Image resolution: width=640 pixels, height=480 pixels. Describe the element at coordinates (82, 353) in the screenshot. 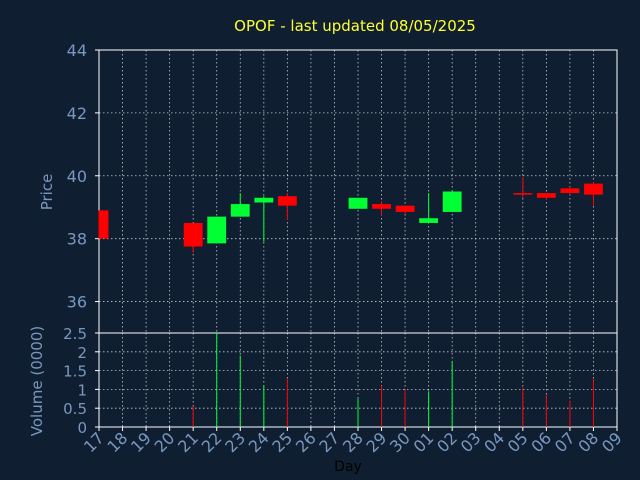

I see `volume-tick-label: 2` at that location.